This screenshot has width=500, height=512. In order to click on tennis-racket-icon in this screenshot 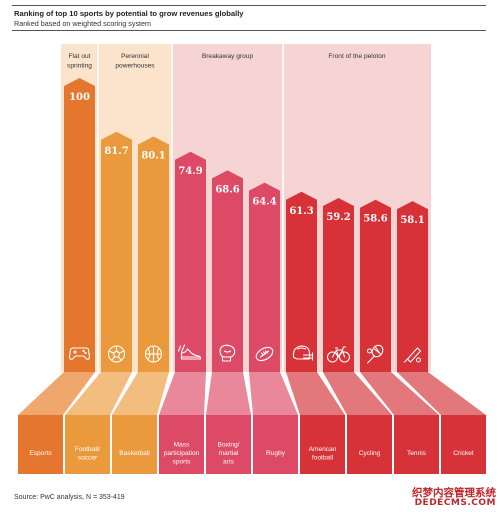, I will do `click(375, 354)`.